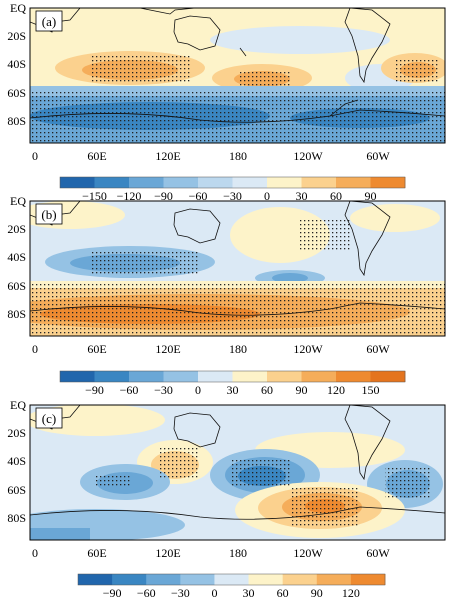 This screenshot has height=604, width=453. What do you see at coordinates (129, 196) in the screenshot?
I see `colorbar-tick-label: −120` at bounding box center [129, 196].